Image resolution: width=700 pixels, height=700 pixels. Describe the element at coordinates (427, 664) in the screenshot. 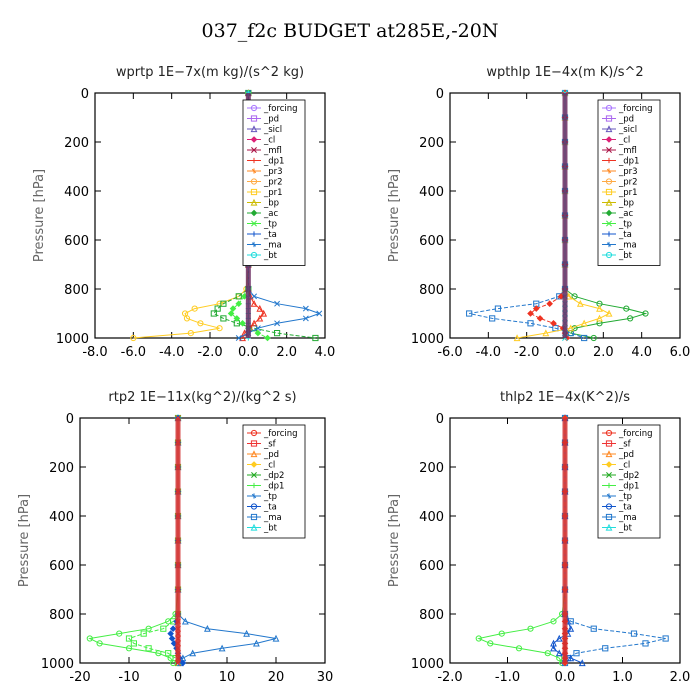

I see `y-tick-label: 1000` at that location.